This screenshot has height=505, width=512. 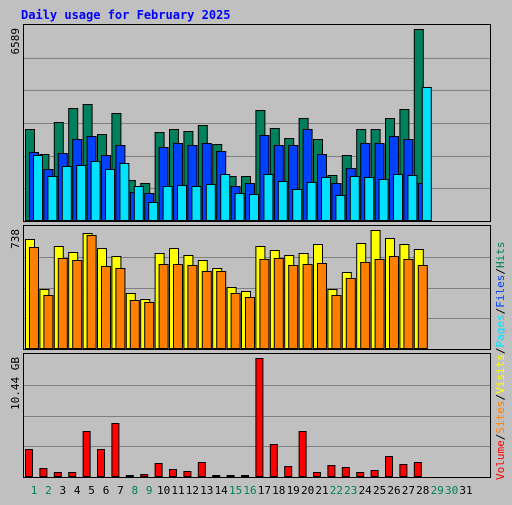 What do you see at coordinates (163, 490) in the screenshot?
I see `x-label-day-10: 10` at bounding box center [163, 490].